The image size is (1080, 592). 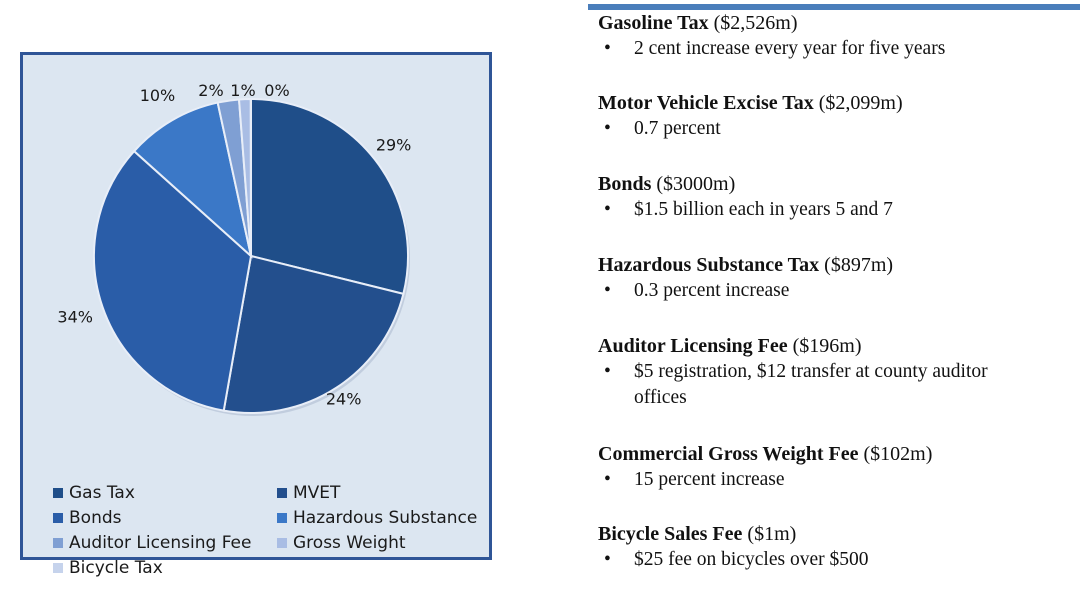 What do you see at coordinates (653, 23) in the screenshot?
I see `entry-name: Gasoline Tax` at bounding box center [653, 23].